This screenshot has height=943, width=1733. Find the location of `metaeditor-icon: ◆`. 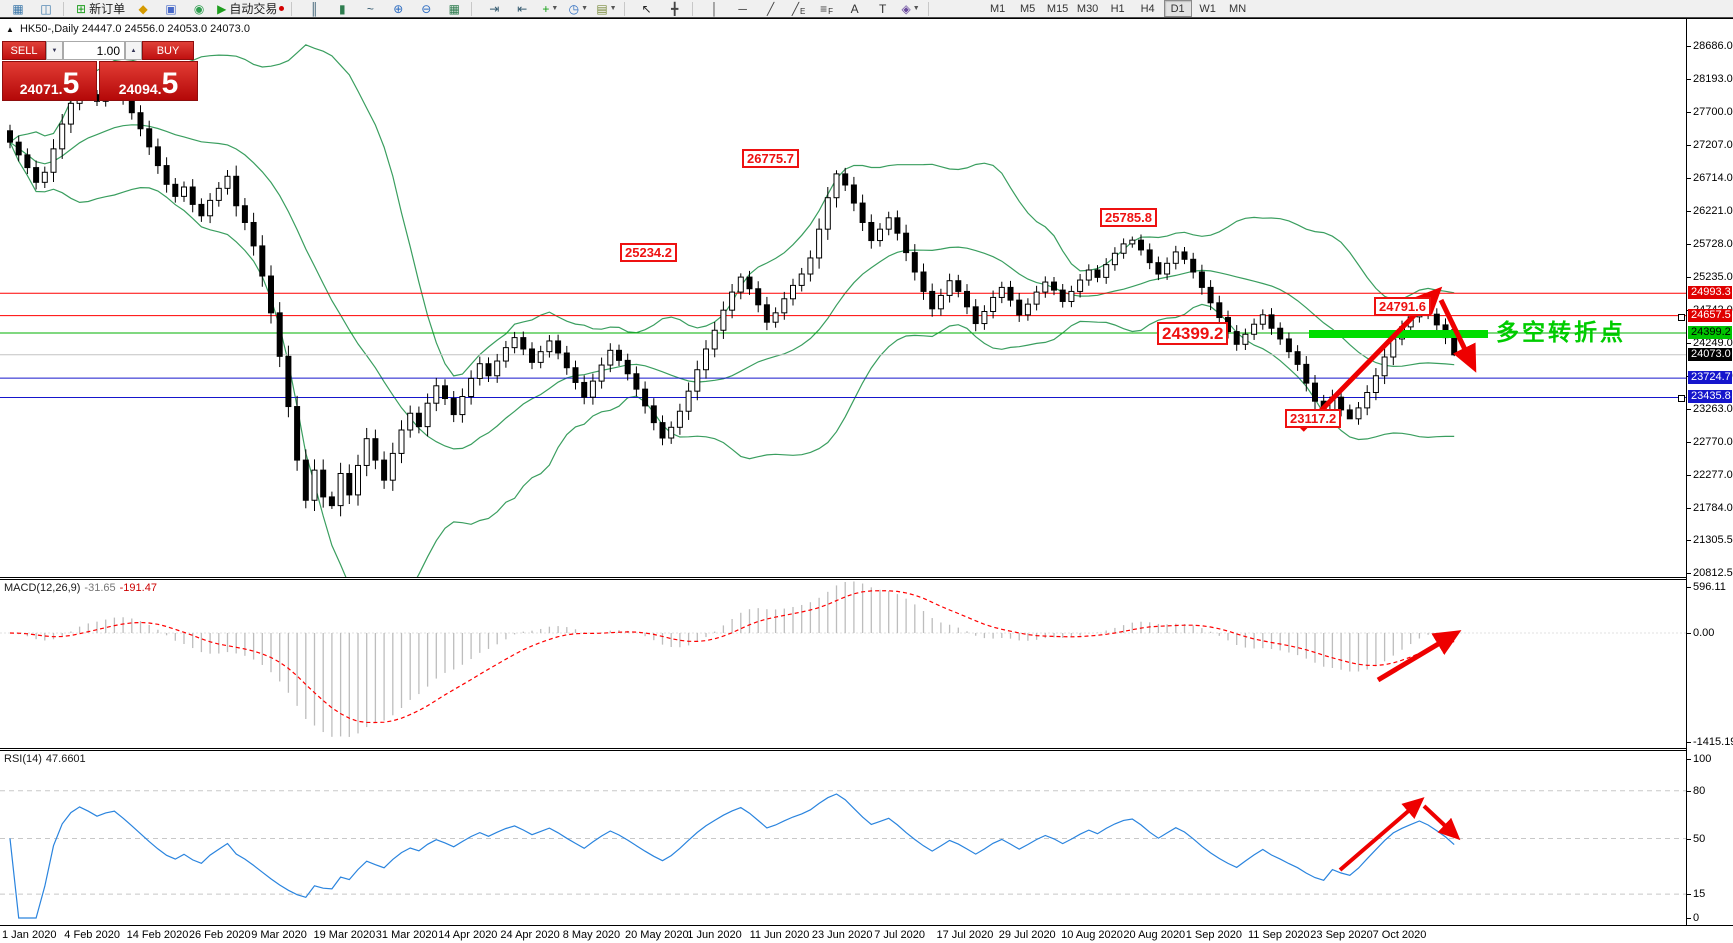

metaeditor-icon: ◆ is located at coordinates (143, 9).